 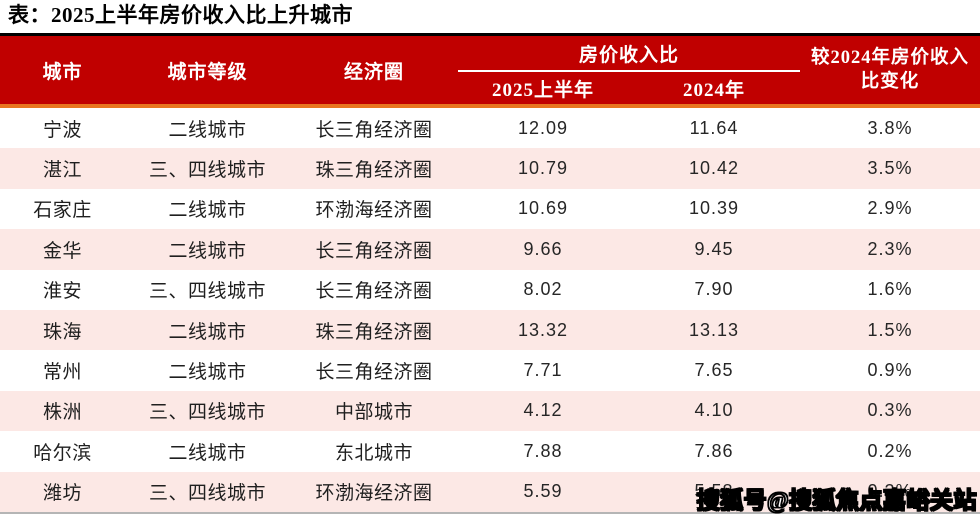 I want to click on table-row: 淮安 三、四线城市 长三角经济圈 8.02 7.90 1.6%, so click(x=490, y=289).